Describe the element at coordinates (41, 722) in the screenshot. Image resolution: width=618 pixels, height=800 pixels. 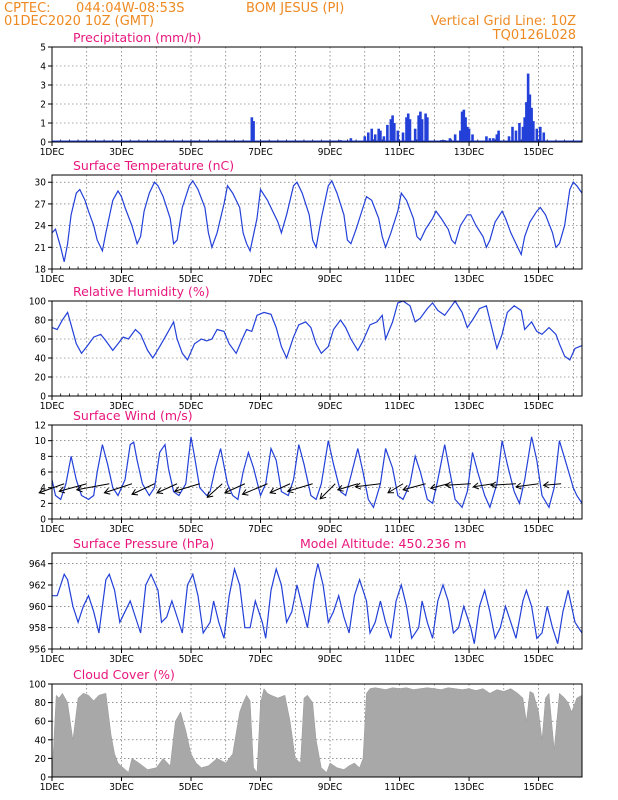
I see `cloud-ytick-label: 60` at that location.